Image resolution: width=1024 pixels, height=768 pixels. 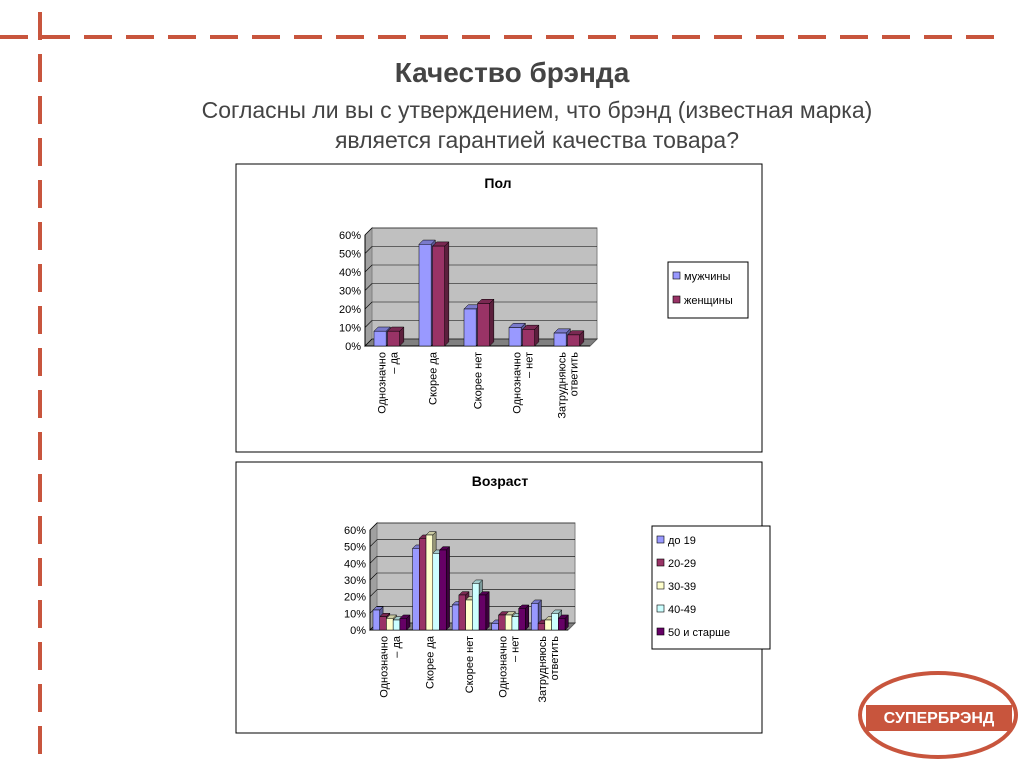 I want to click on logo-text: СУПЕРБРЭНД, so click(x=939, y=718).